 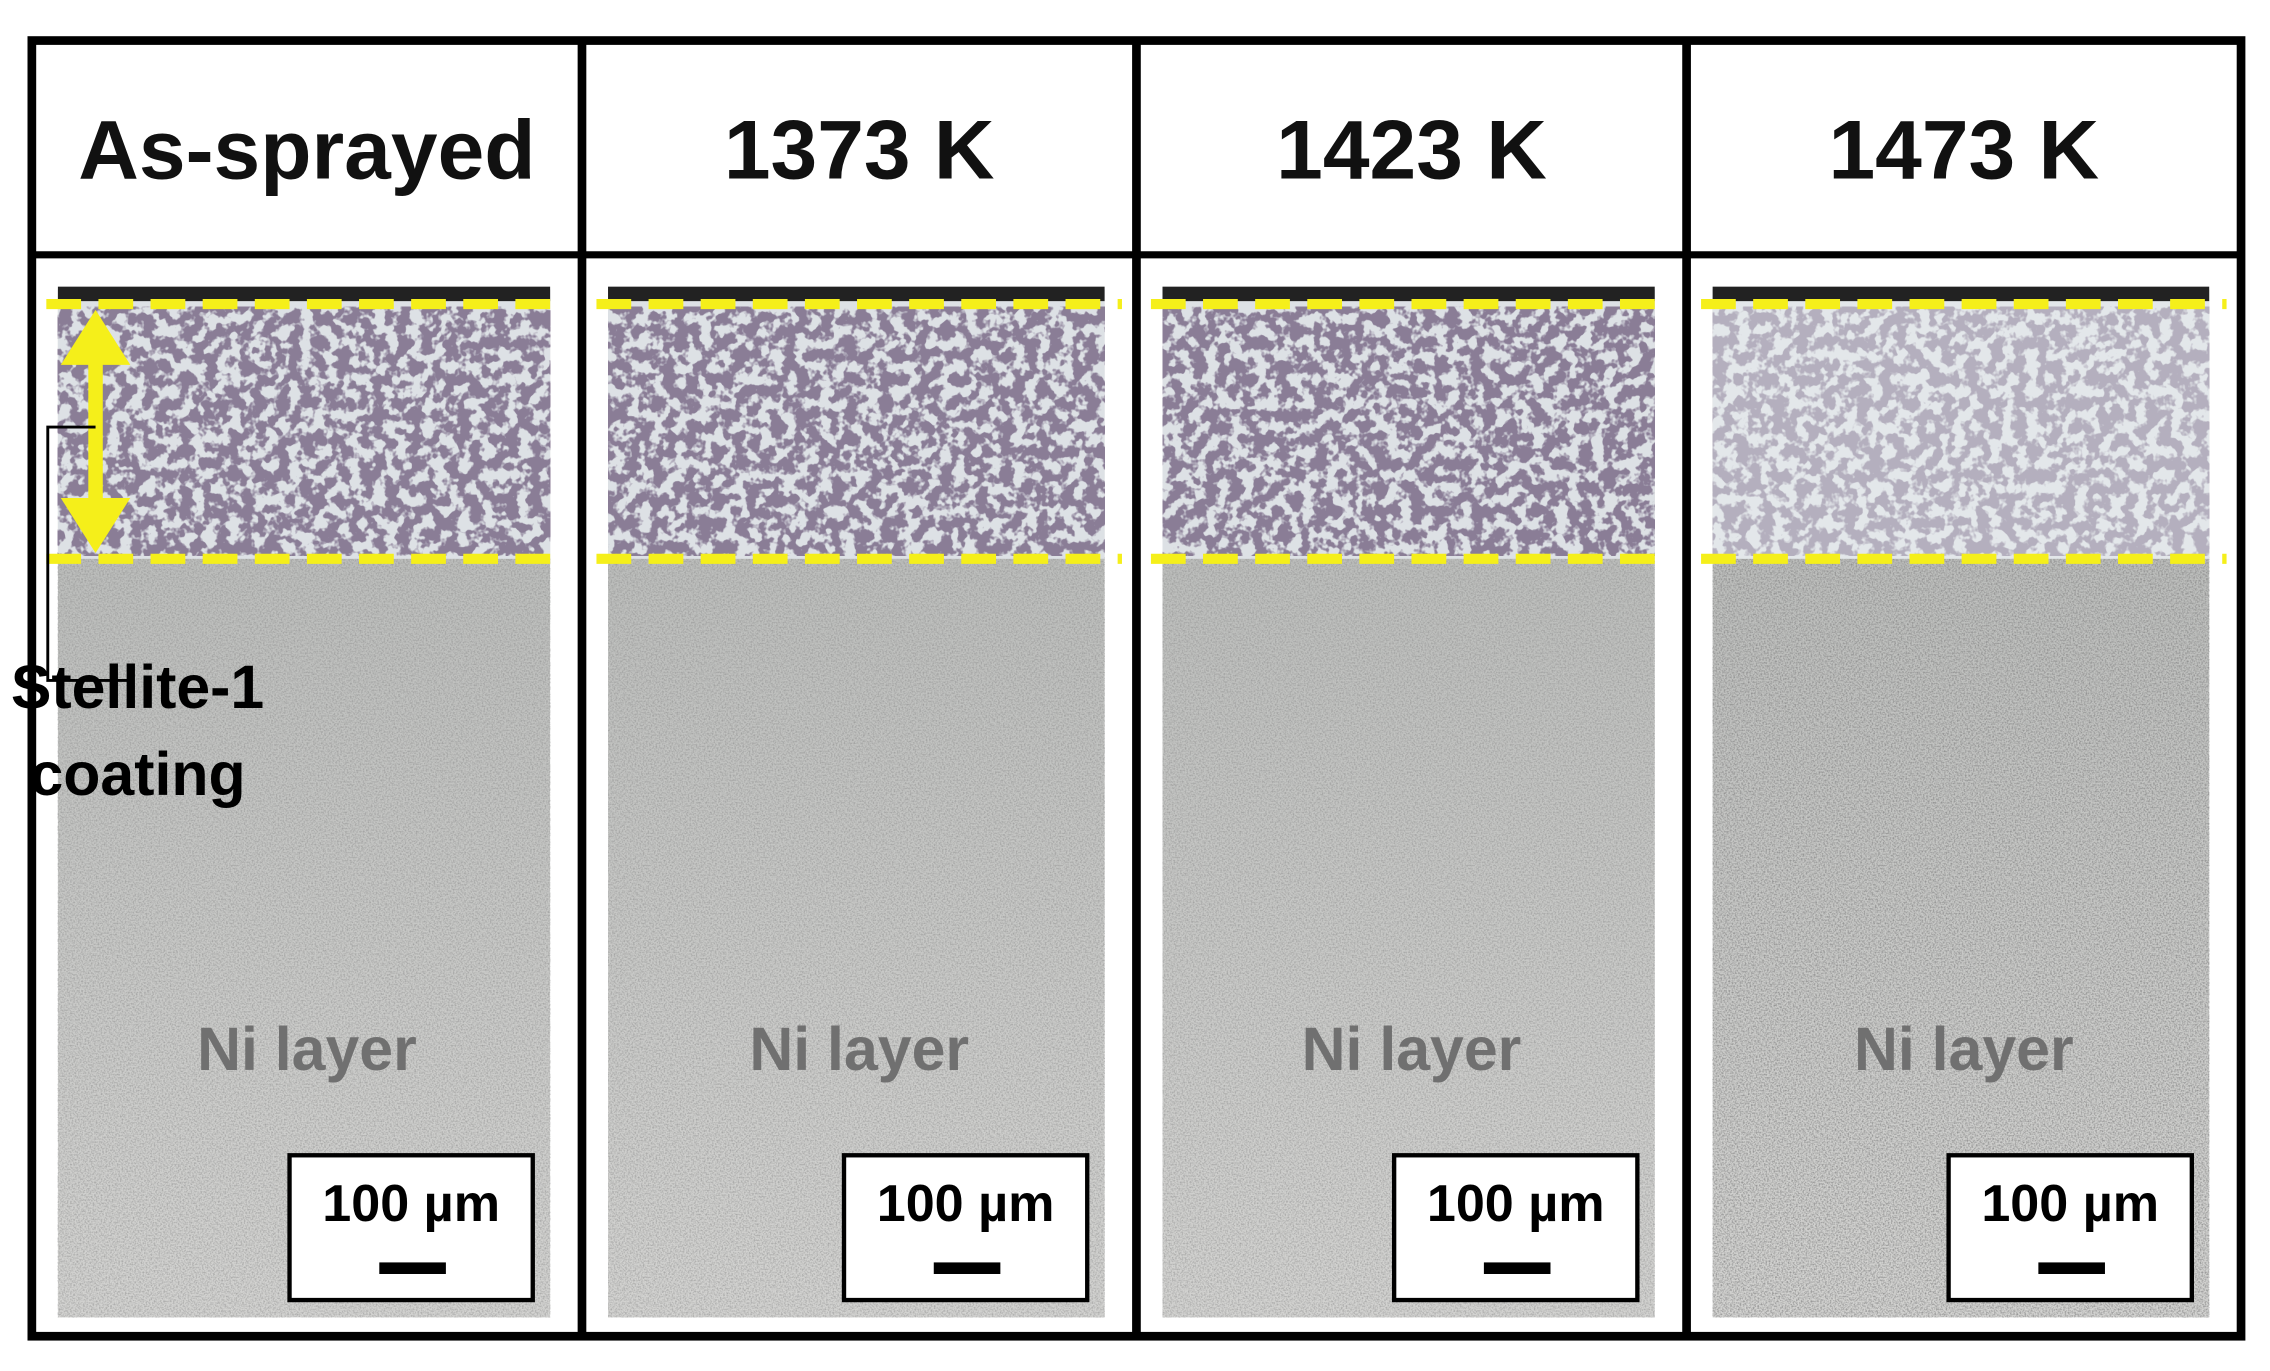 I want to click on panel-header: As-sprayed, so click(x=306, y=150).